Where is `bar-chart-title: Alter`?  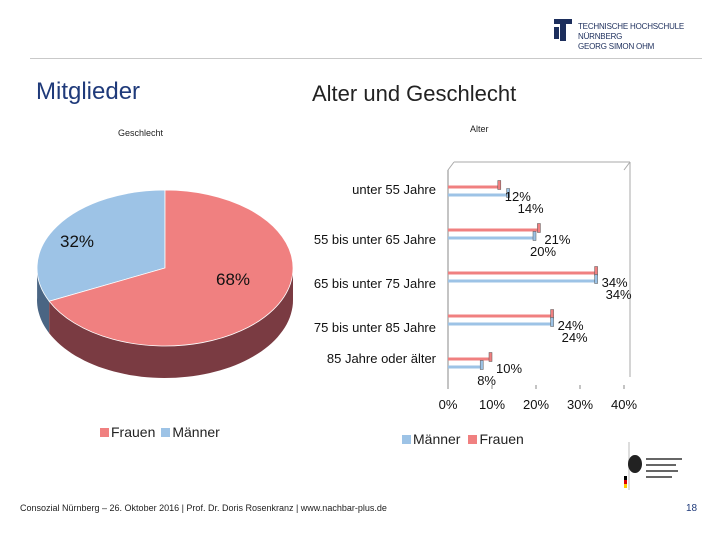
bar-chart-title: Alter is located at coordinates (479, 129).